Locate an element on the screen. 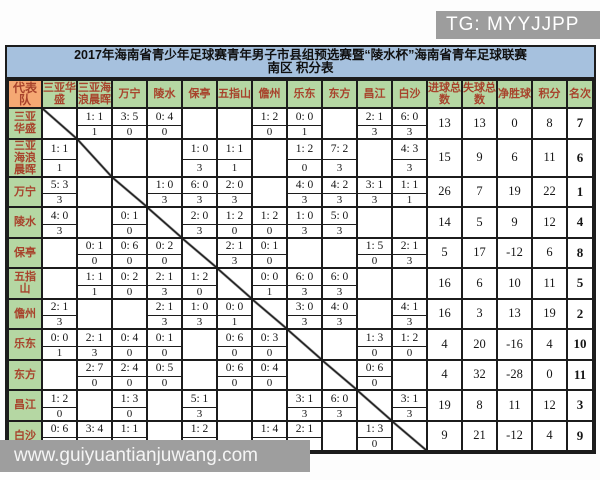 The image size is (600, 480). match-score-cell: 2: 0 is located at coordinates (234, 184).